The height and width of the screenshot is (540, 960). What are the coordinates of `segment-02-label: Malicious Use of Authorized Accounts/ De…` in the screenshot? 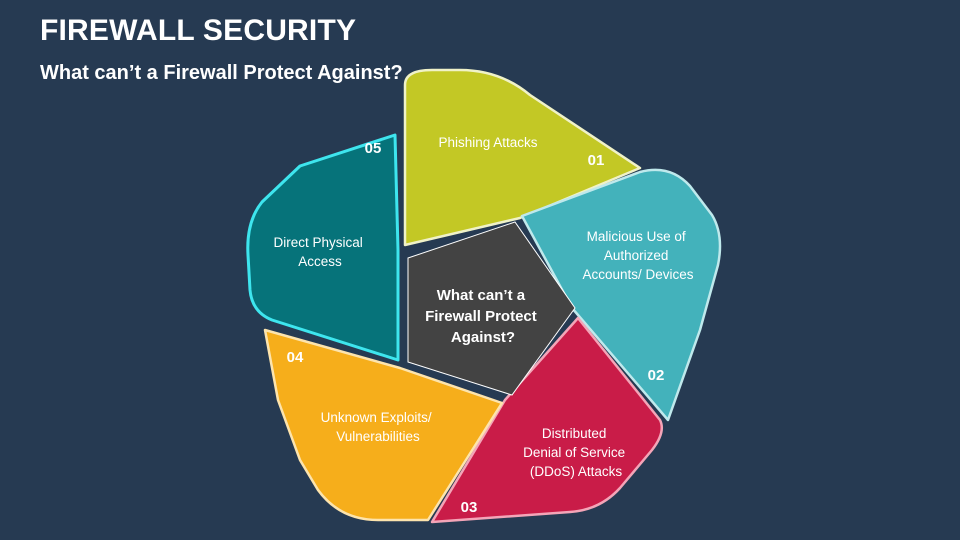 It's located at (637, 255).